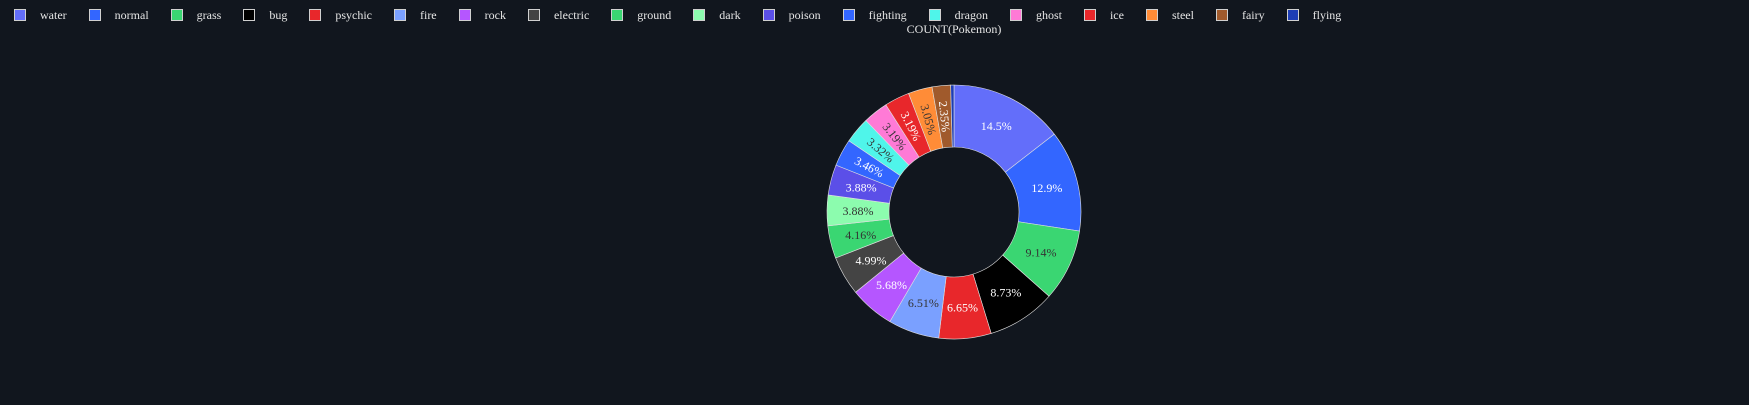  What do you see at coordinates (53, 14) in the screenshot?
I see `legend-label: water` at bounding box center [53, 14].